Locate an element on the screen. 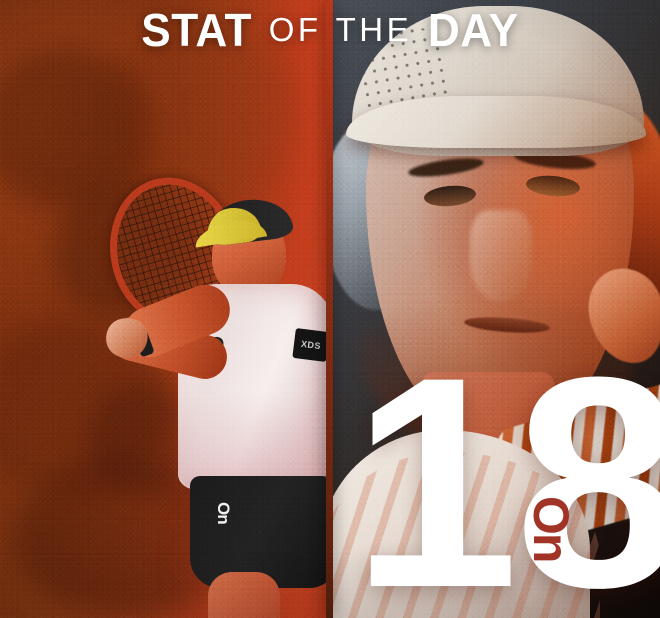 The height and width of the screenshot is (618, 660). on-logo-mark: On is located at coordinates (551, 529).